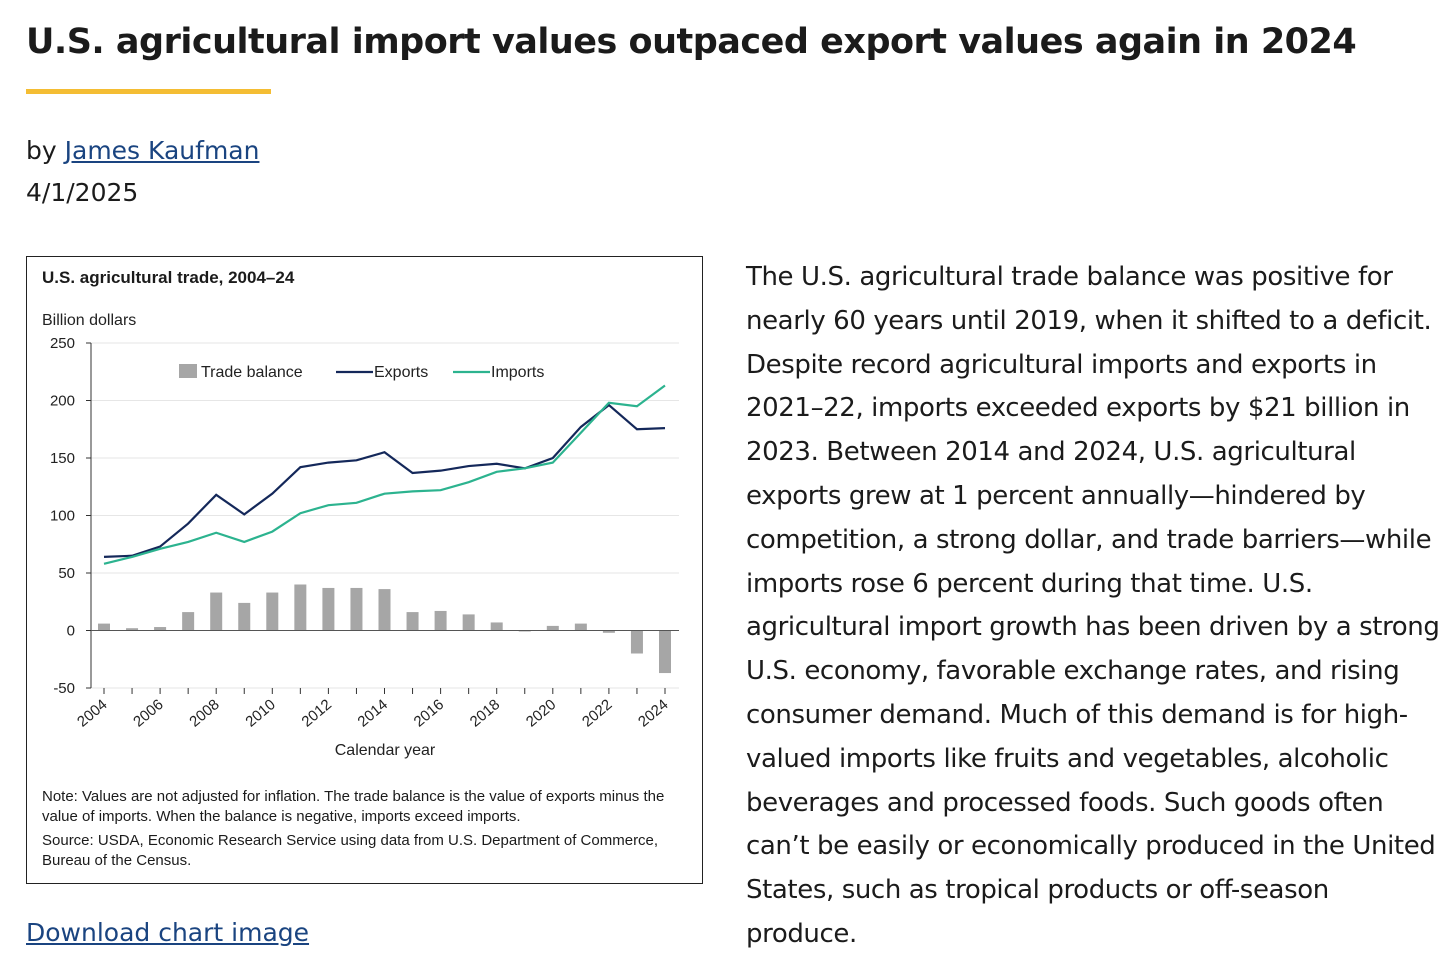  What do you see at coordinates (316, 713) in the screenshot?
I see `x-tick-label: 2012` at bounding box center [316, 713].